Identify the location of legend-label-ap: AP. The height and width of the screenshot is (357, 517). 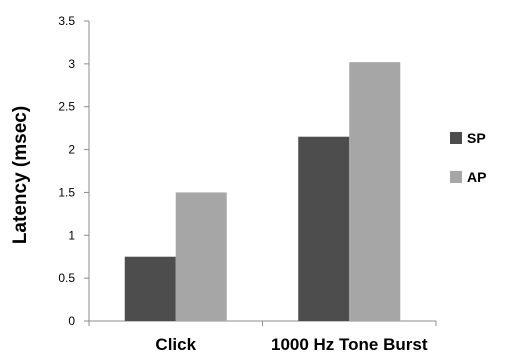
(476, 177).